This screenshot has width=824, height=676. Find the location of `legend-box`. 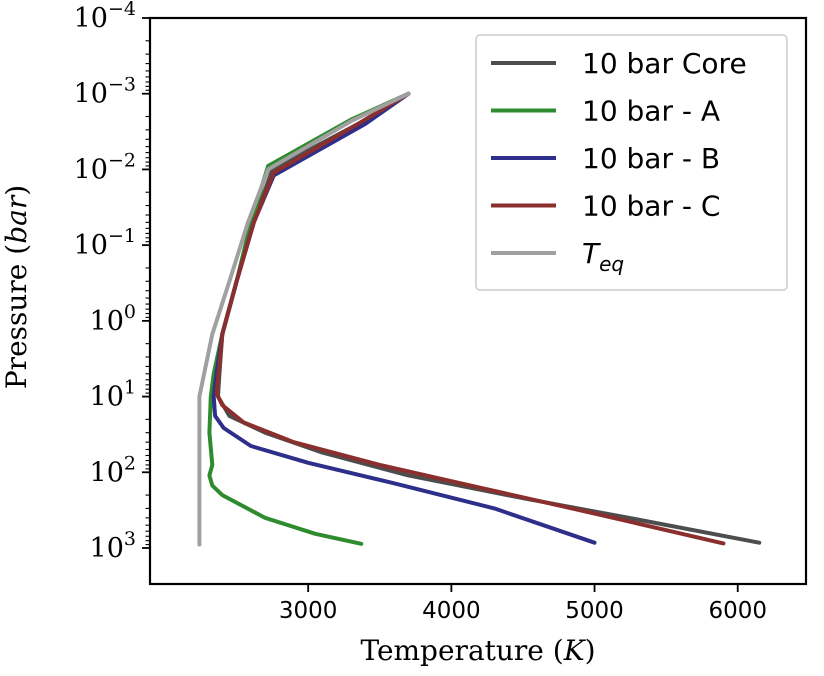

legend-box is located at coordinates (631, 162).